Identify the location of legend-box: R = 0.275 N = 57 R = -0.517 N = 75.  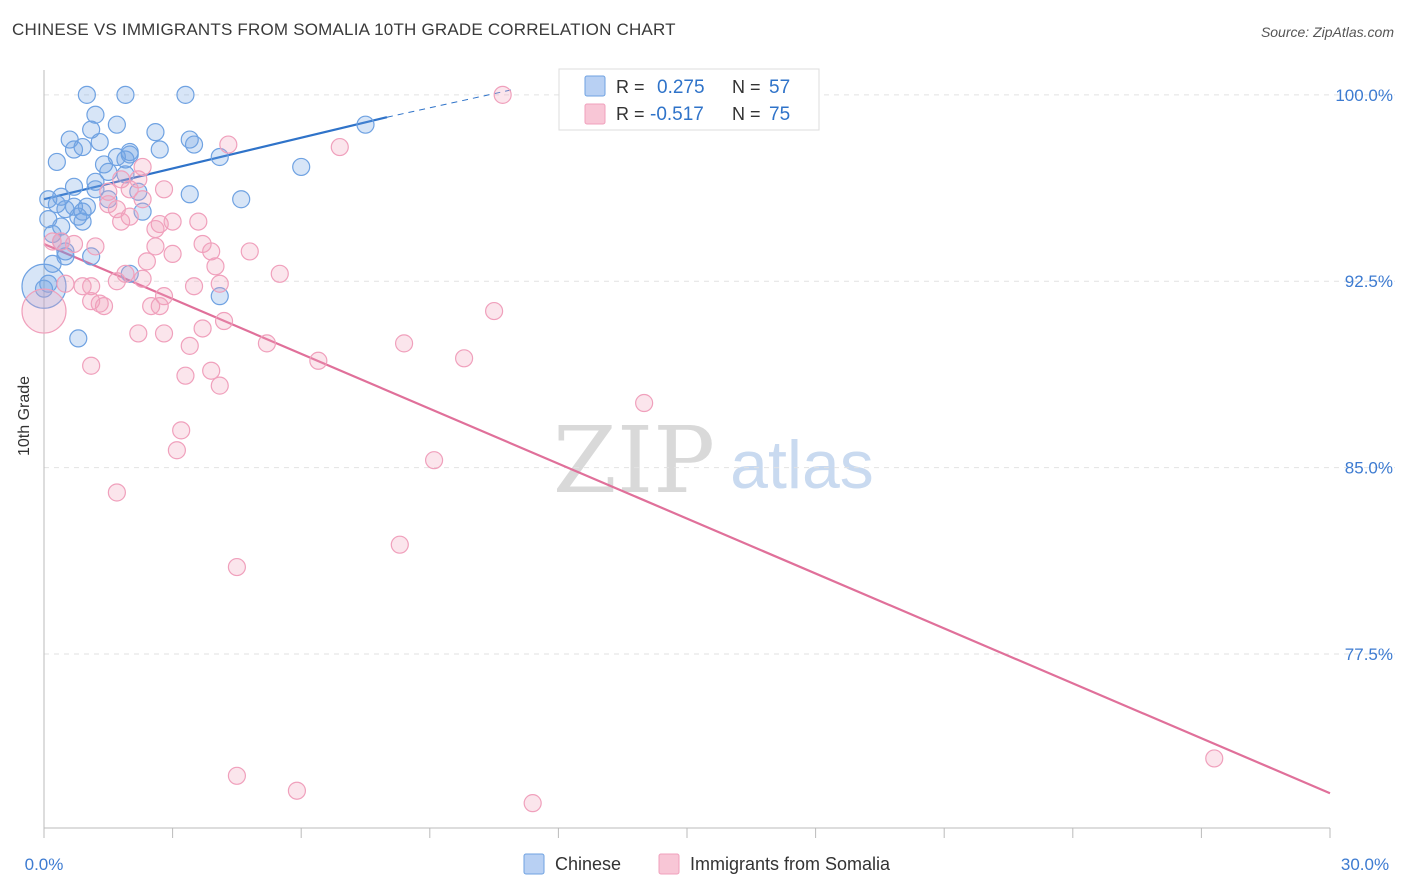
(689, 99).